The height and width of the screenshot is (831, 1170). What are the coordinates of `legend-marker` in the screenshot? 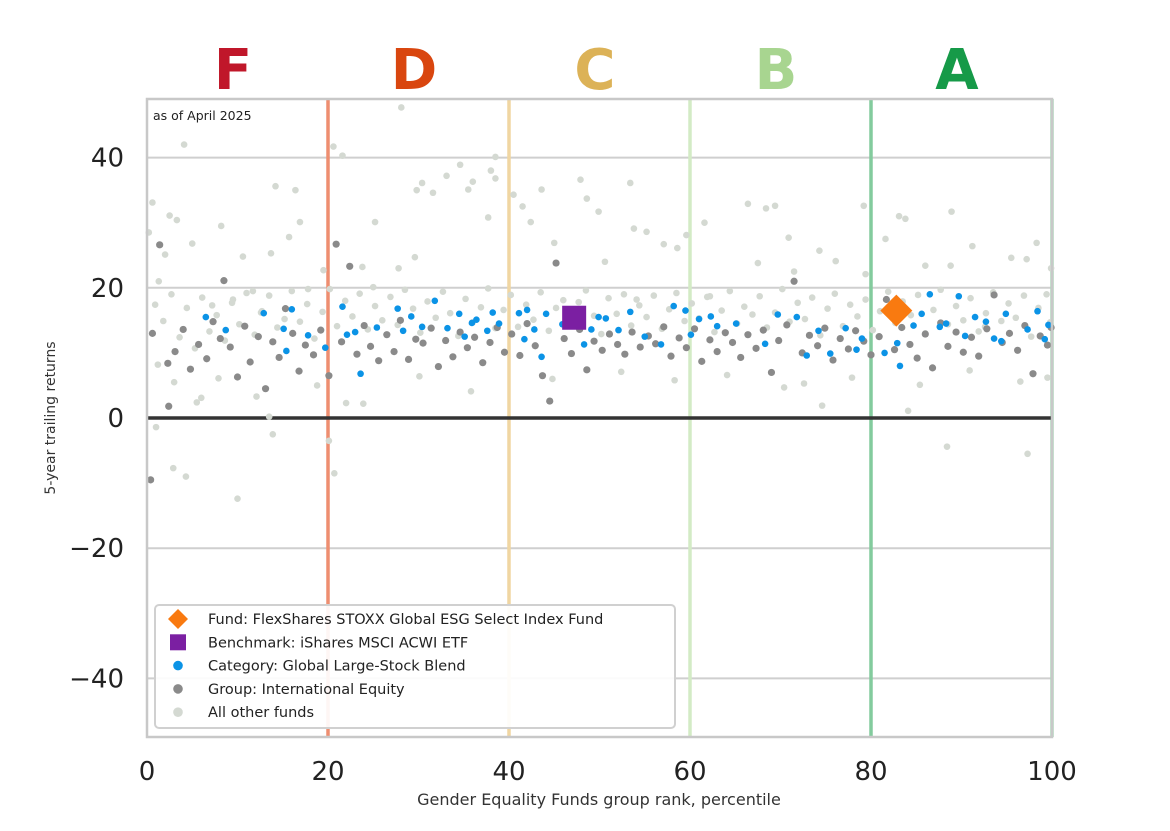 It's located at (178, 619).